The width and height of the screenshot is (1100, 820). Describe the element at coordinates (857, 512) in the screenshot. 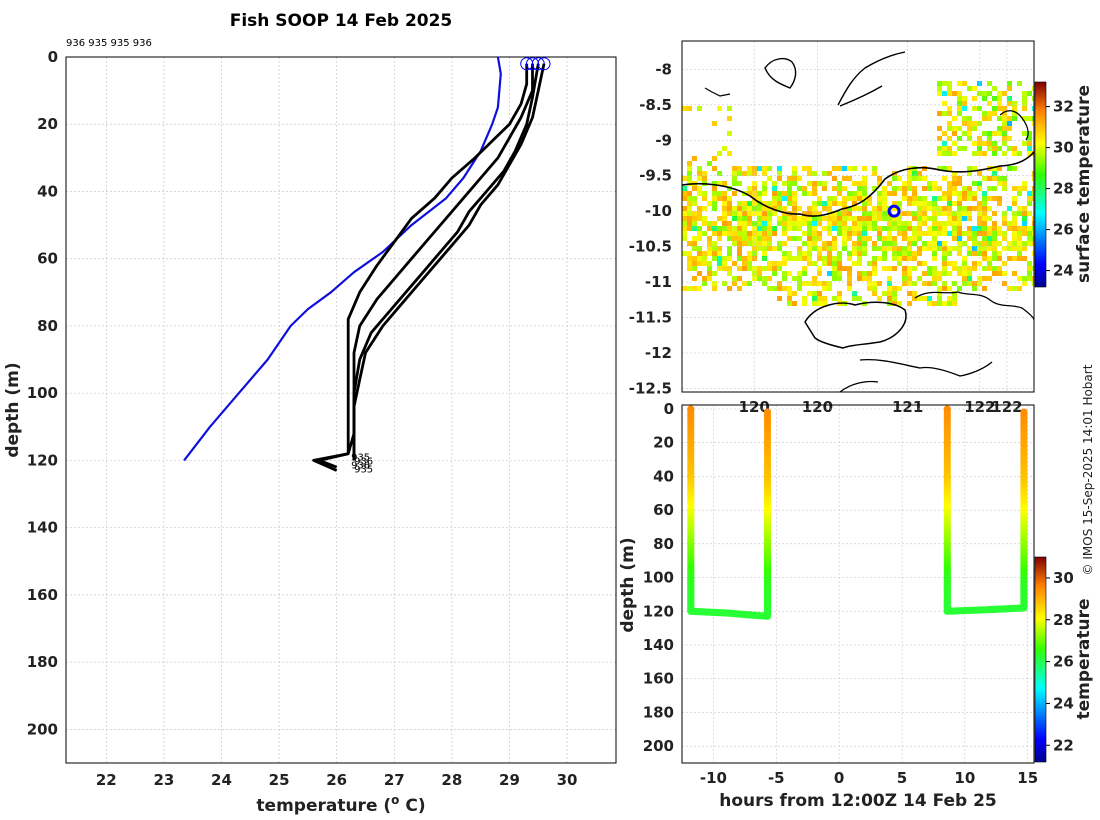

I see `section-tracks` at that location.